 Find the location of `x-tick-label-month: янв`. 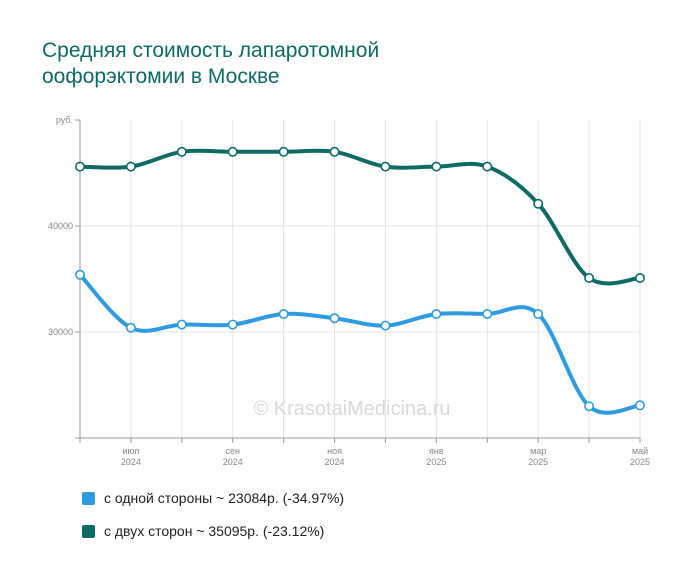

x-tick-label-month: янв is located at coordinates (436, 451).